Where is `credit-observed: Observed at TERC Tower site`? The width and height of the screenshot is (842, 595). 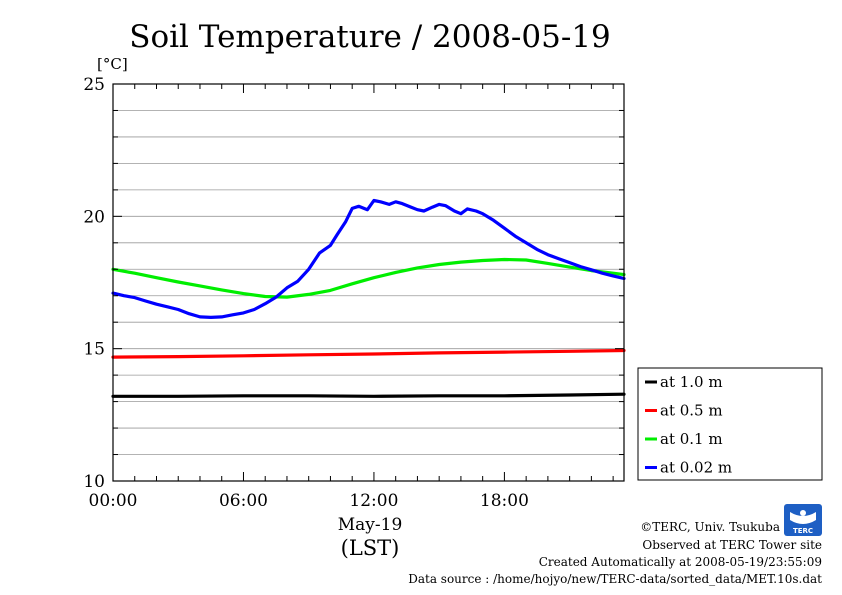
credit-observed: Observed at TERC Tower site is located at coordinates (732, 545).